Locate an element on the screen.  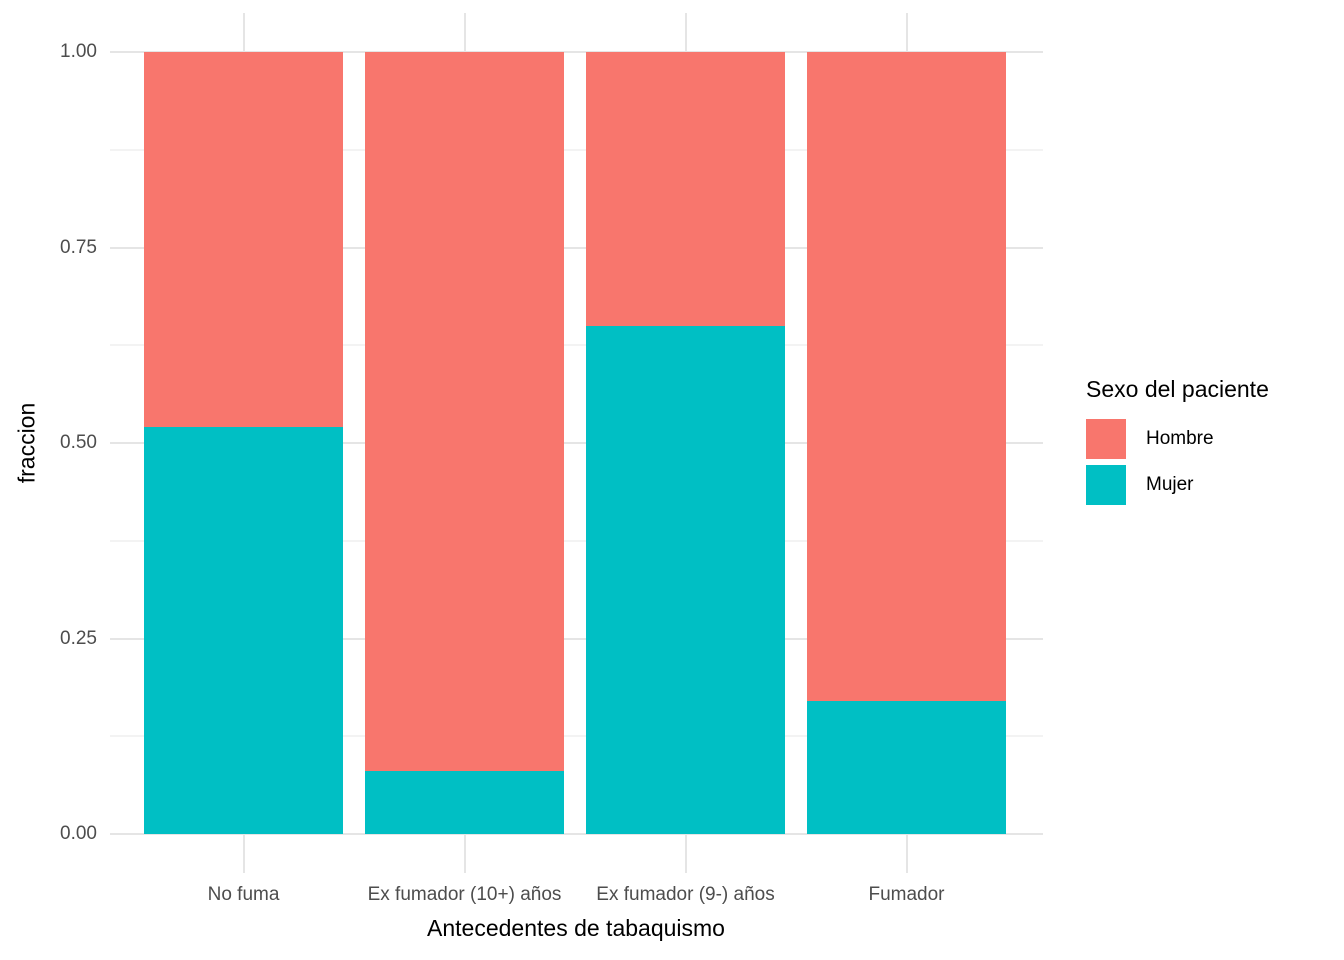
legend-label: Mujer is located at coordinates (1170, 484).